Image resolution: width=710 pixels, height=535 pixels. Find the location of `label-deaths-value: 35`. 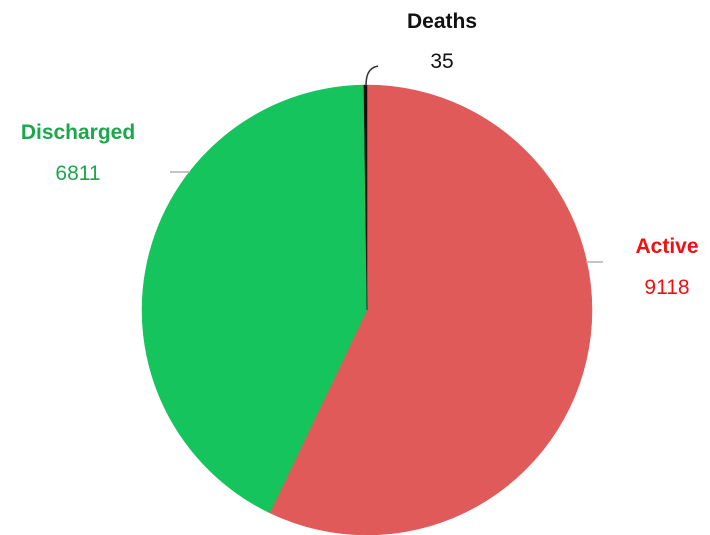

label-deaths-value: 35 is located at coordinates (441, 61).